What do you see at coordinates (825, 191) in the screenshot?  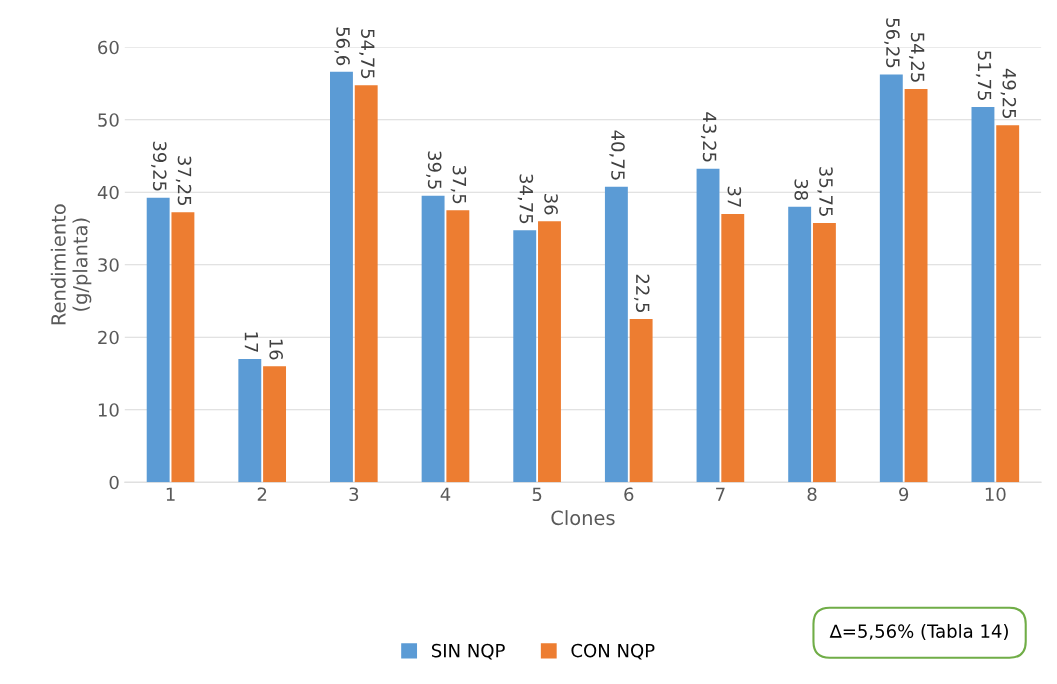 I see `data-label: 35,75` at bounding box center [825, 191].